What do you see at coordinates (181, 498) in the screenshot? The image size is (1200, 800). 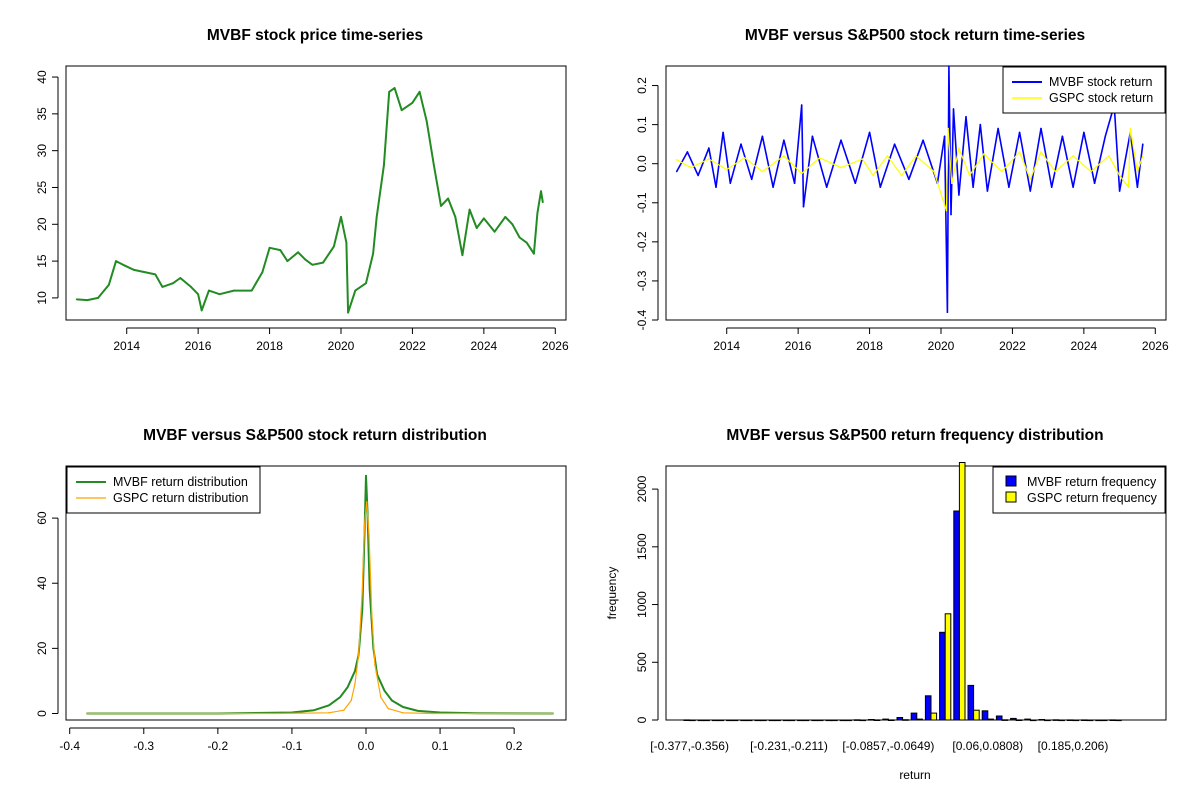 I see `density-legend-label-gspc: GSPC return distribution` at bounding box center [181, 498].